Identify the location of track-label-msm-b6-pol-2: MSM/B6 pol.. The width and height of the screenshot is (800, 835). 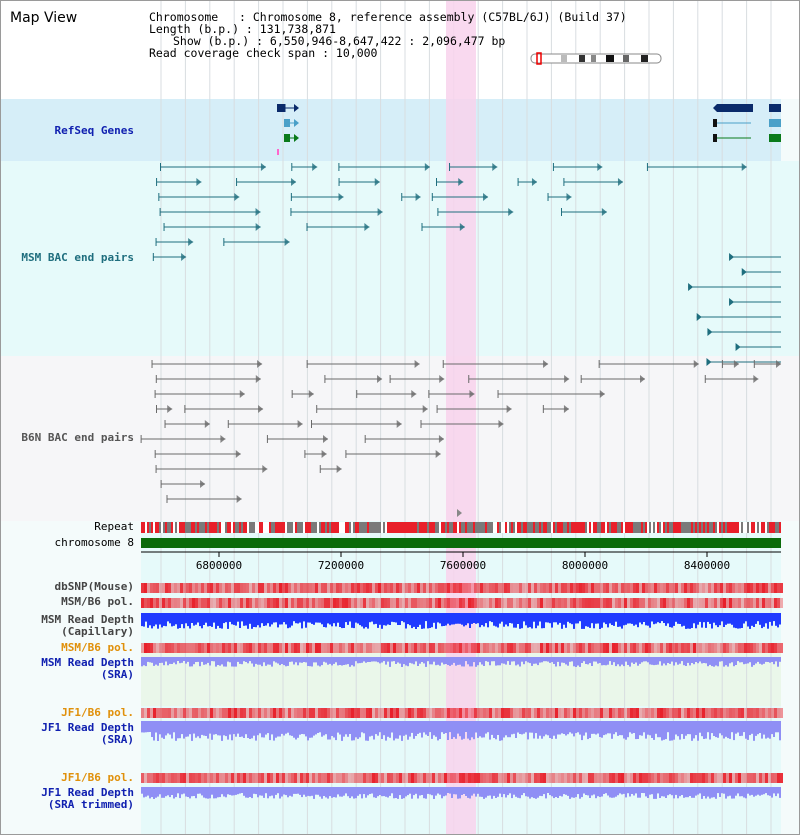
(97, 647).